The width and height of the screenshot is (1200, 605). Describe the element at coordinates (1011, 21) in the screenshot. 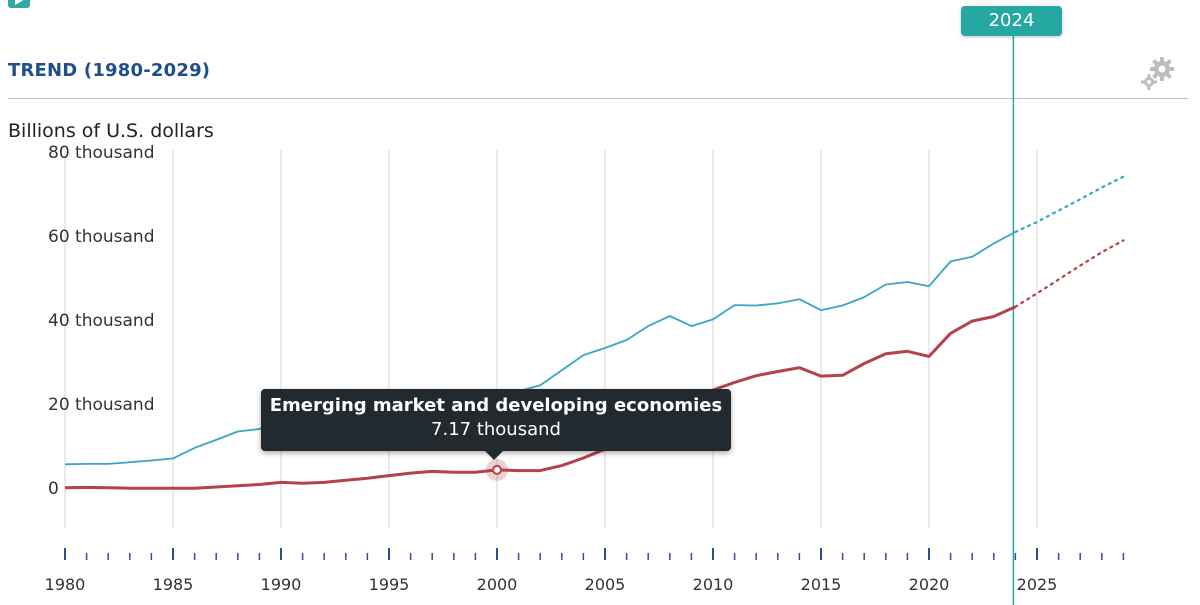

I see `selected-year-flag: 2024` at that location.